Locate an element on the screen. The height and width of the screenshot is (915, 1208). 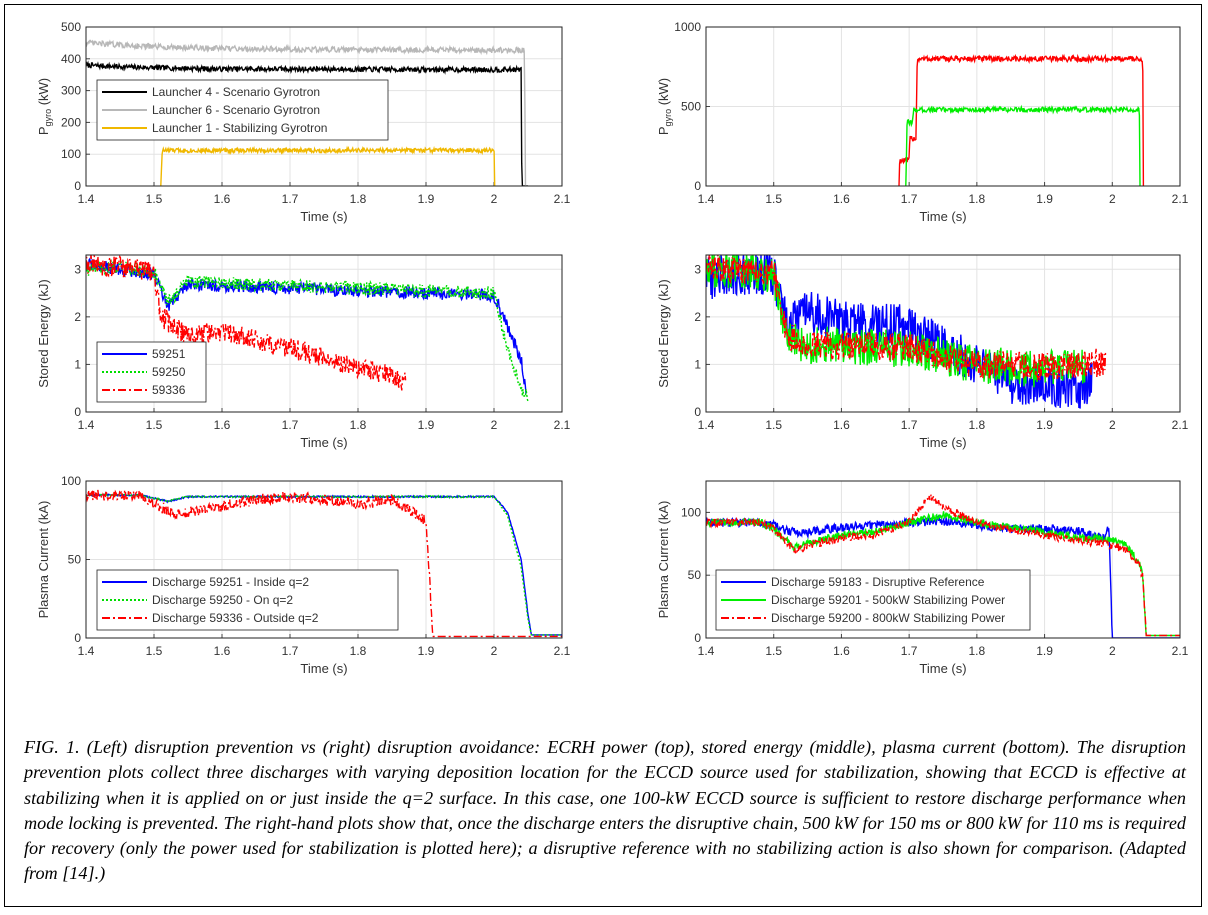
y-tick-label: 200 is located at coordinates (71, 122).